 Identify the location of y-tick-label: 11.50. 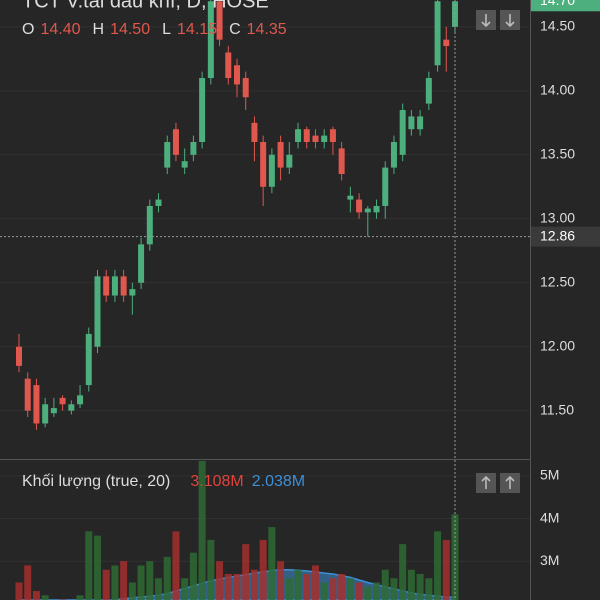
(557, 409).